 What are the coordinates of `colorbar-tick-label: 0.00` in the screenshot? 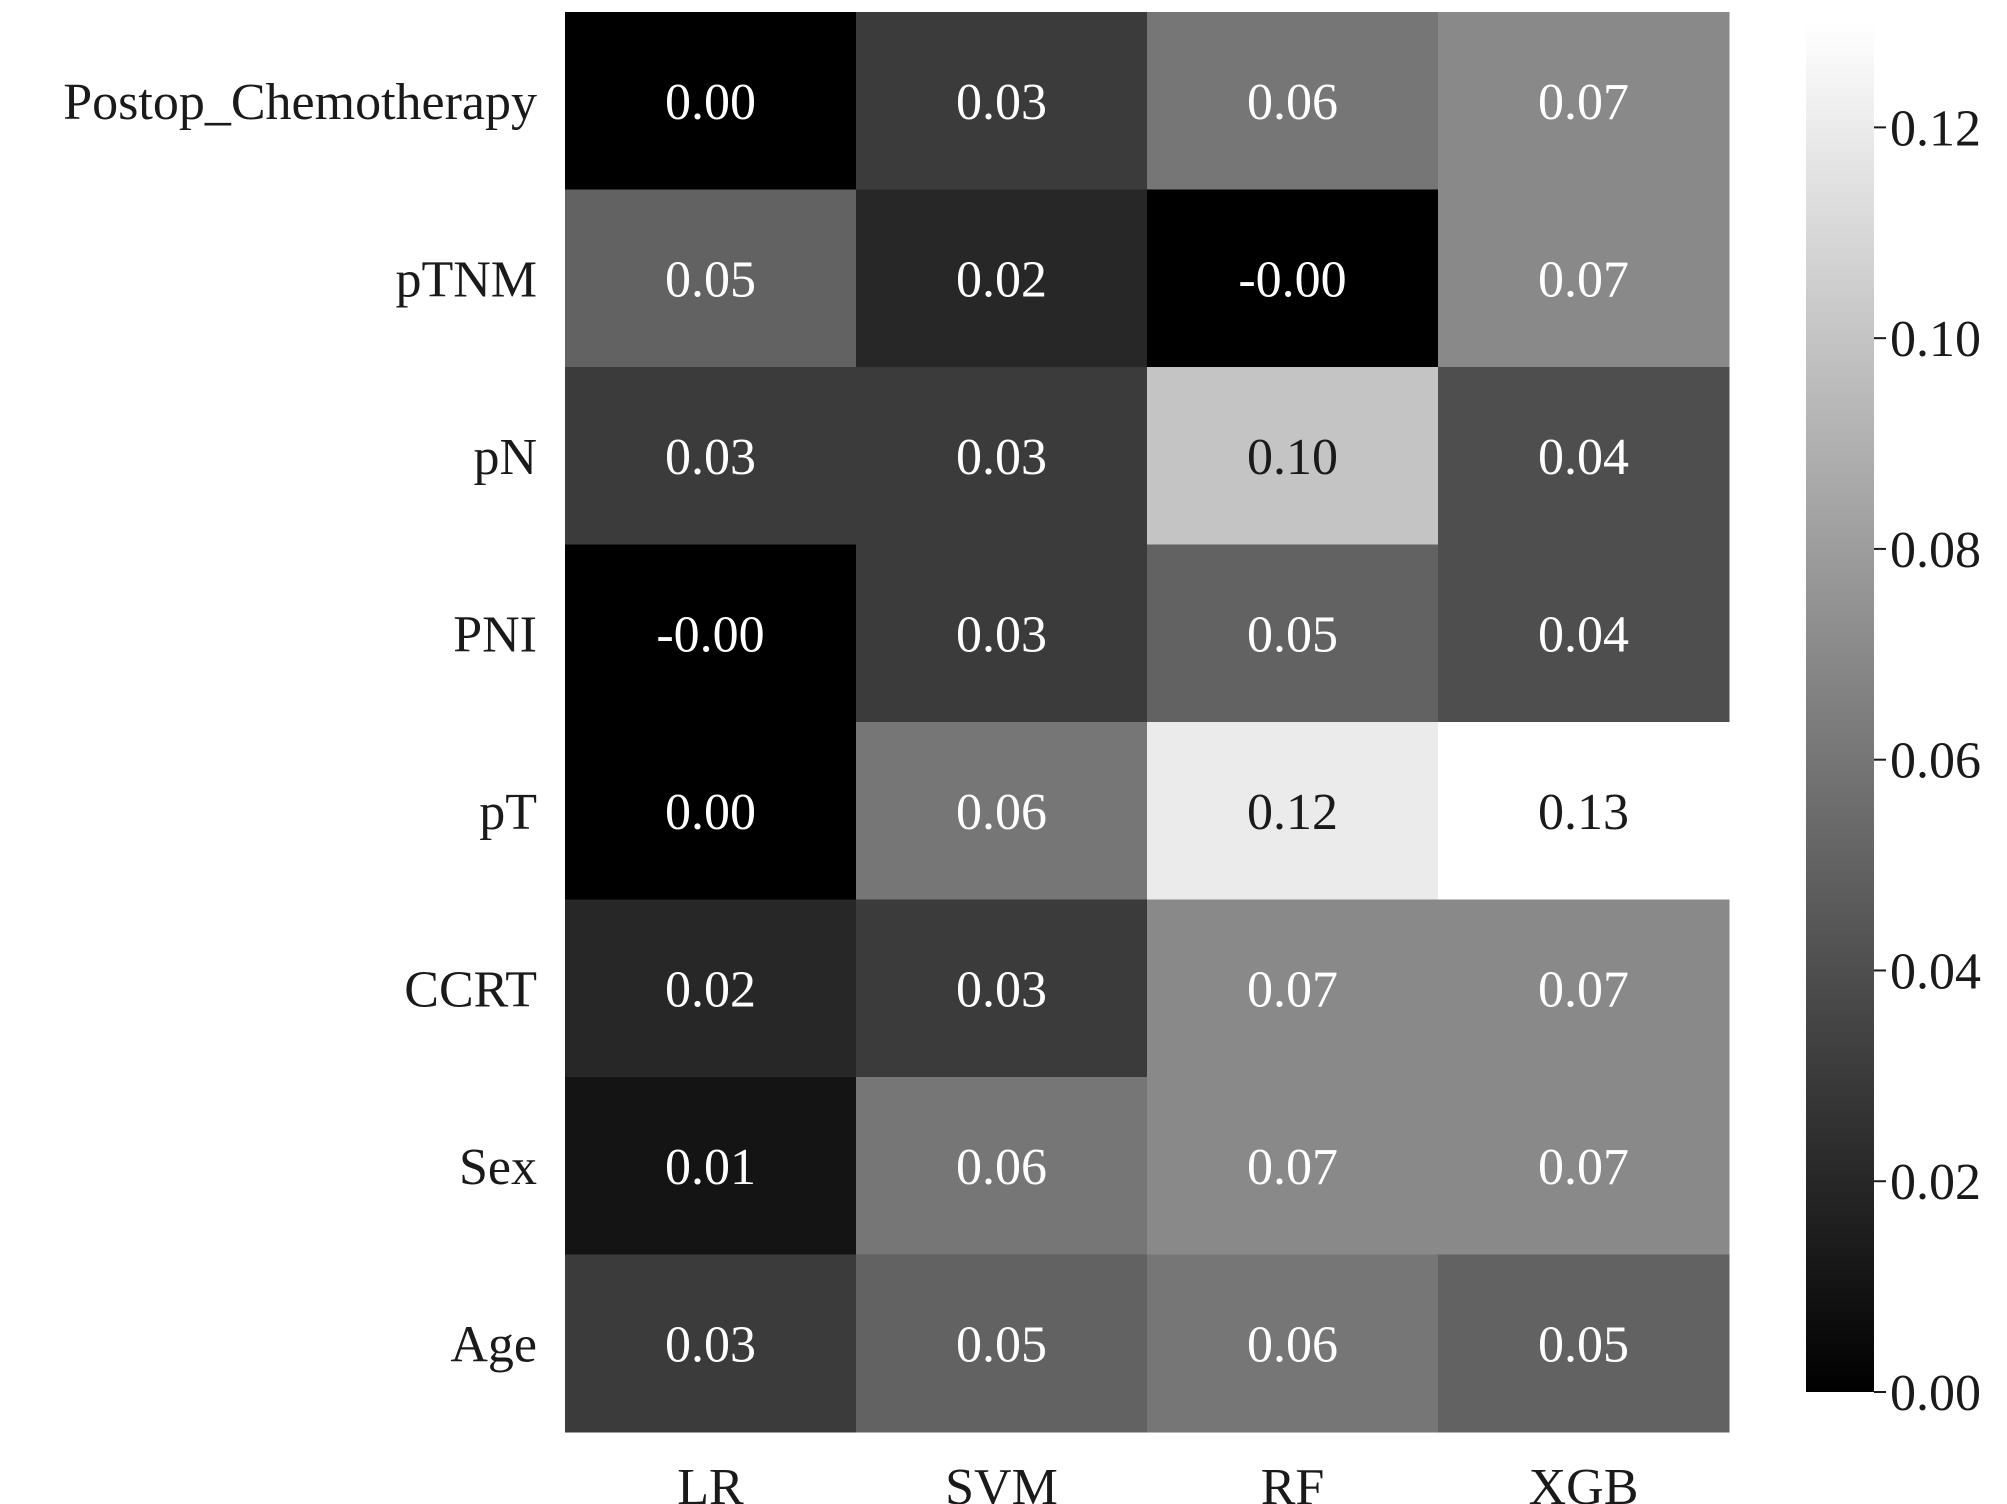 It's located at (1935, 1393).